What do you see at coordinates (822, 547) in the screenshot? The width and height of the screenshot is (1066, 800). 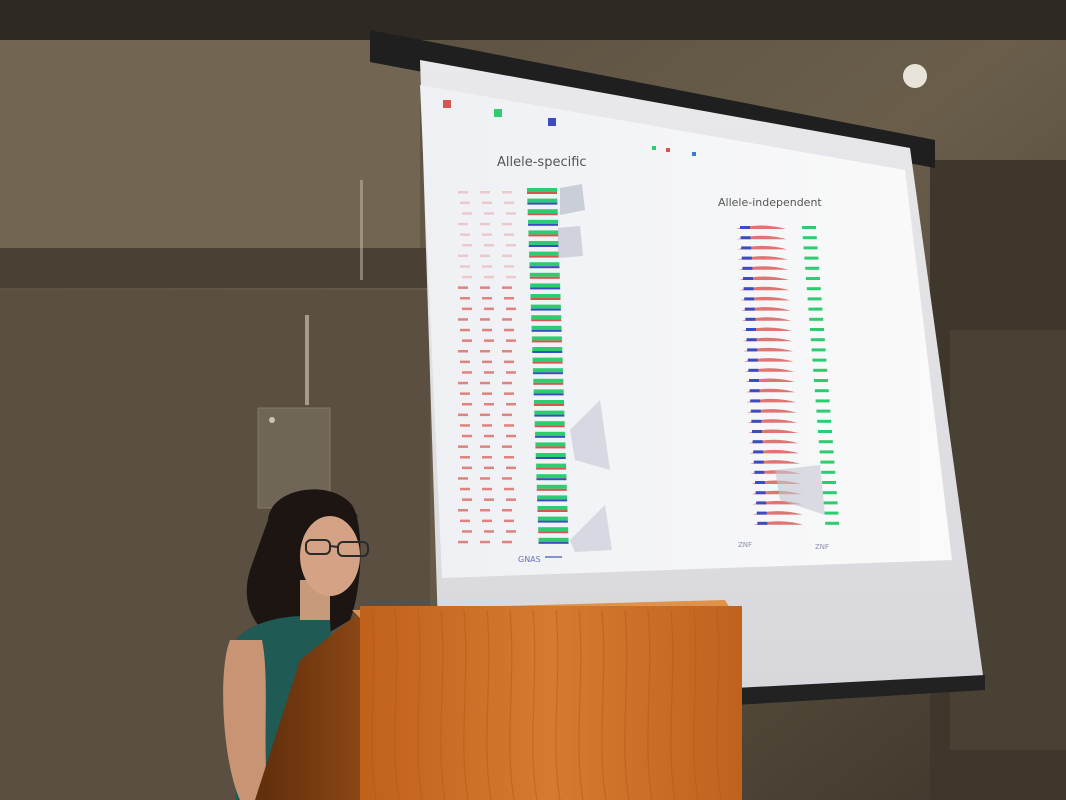 I see `gene-label-znf-2: ZNF` at bounding box center [822, 547].